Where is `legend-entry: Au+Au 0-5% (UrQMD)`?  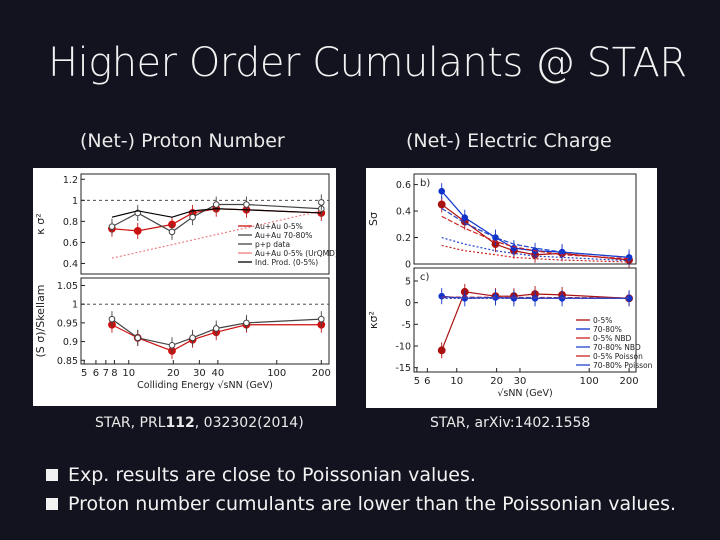
legend-entry: Au+Au 0-5% (UrQMD) is located at coordinates (295, 253).